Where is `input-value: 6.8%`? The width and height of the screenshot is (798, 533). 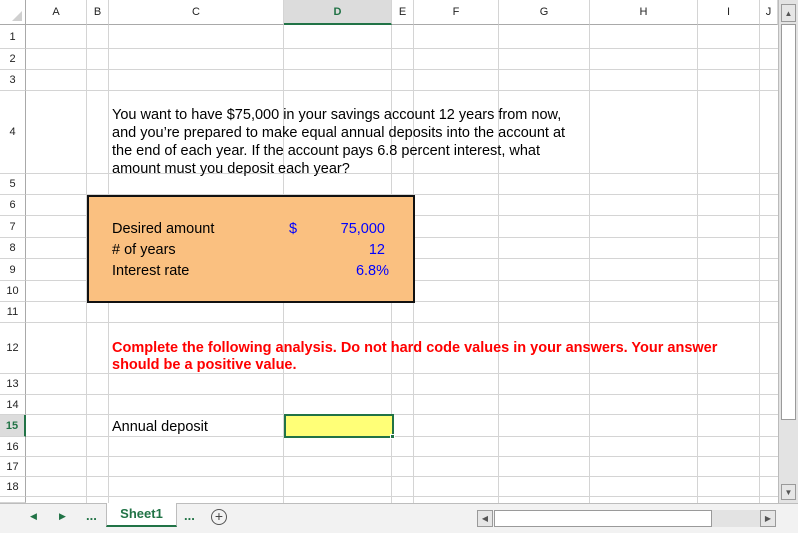
input-value: 6.8% is located at coordinates (372, 271).